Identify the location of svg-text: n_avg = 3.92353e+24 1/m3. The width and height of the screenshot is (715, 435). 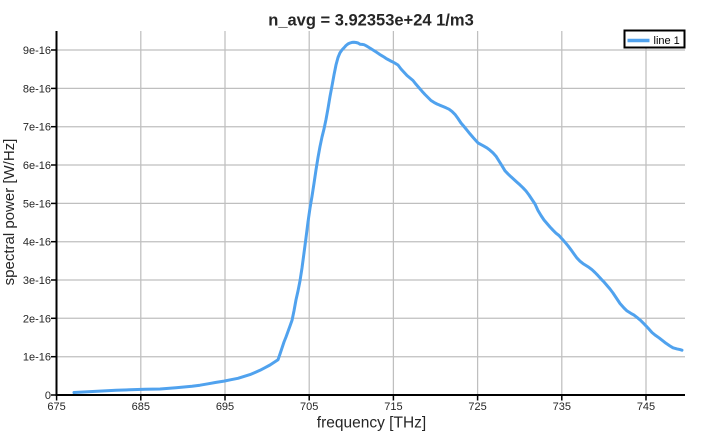
(371, 21).